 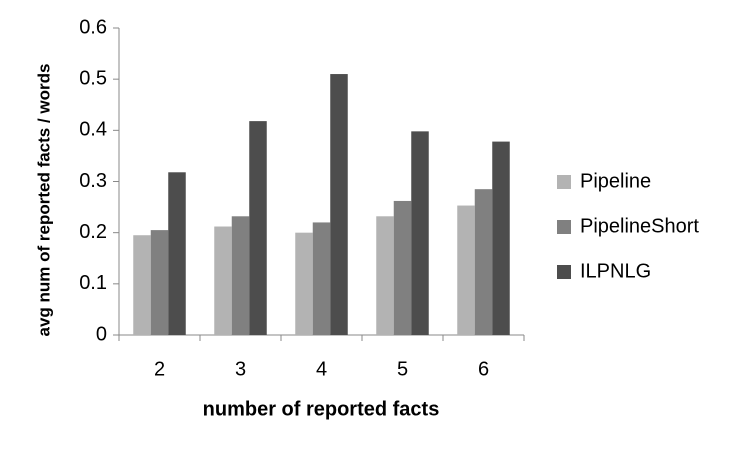 I want to click on x-axis-title: number of reported facts, so click(x=321, y=409).